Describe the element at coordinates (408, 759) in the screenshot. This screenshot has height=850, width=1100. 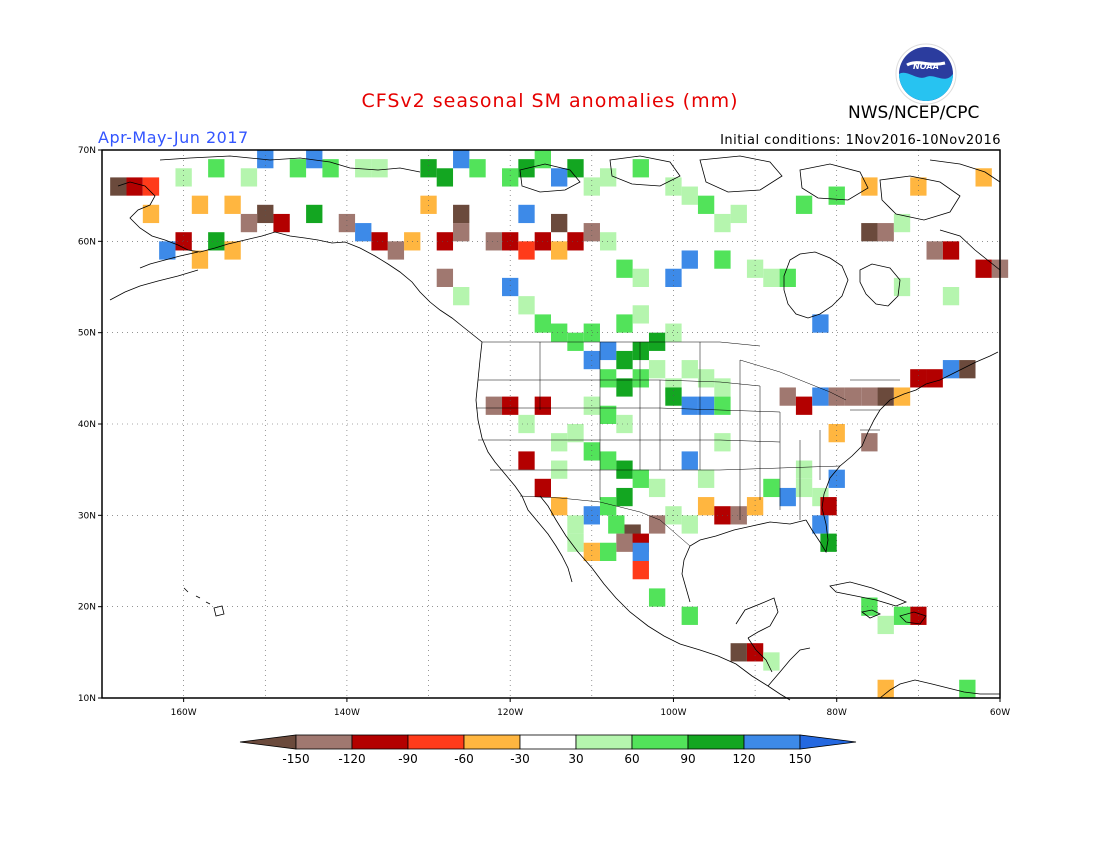
I see `colorbar-label: -90` at that location.